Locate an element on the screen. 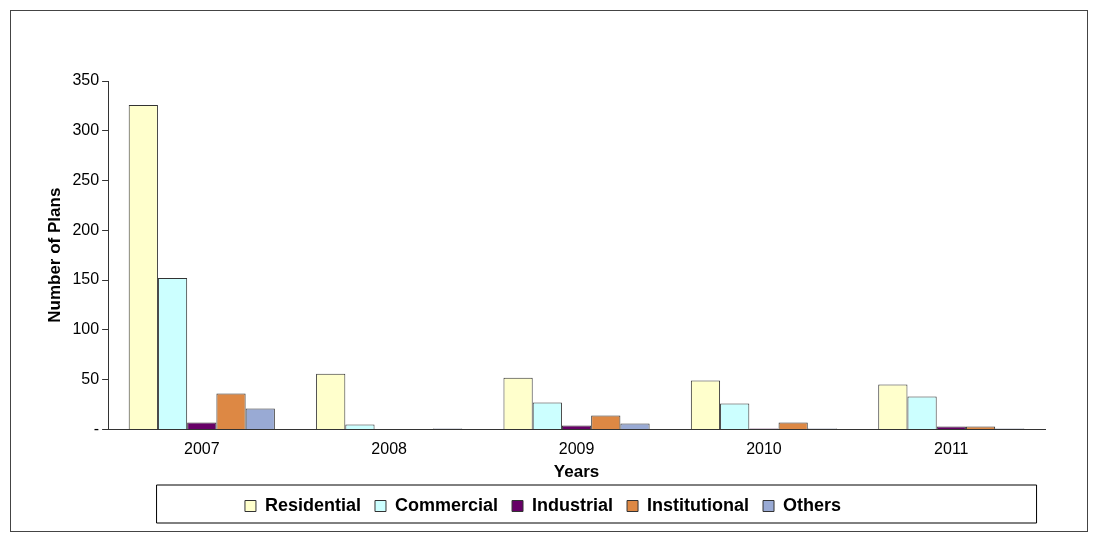 The height and width of the screenshot is (538, 1094). y-tick-label: 50 is located at coordinates (90, 379).